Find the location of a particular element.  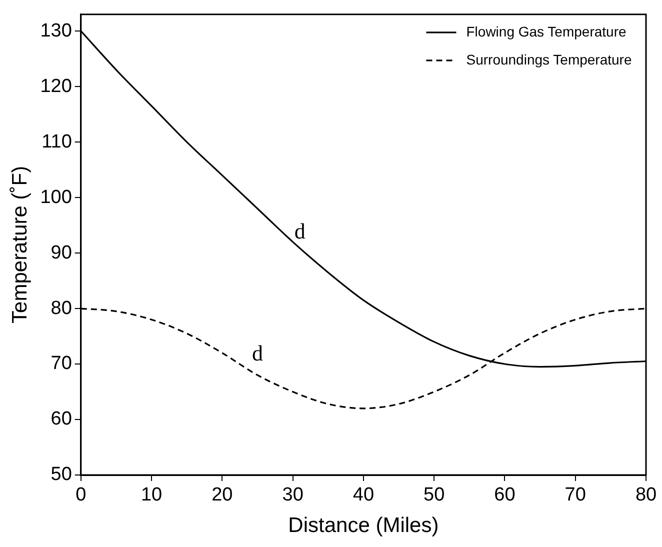

y-tick-label: 110 is located at coordinates (57, 141).